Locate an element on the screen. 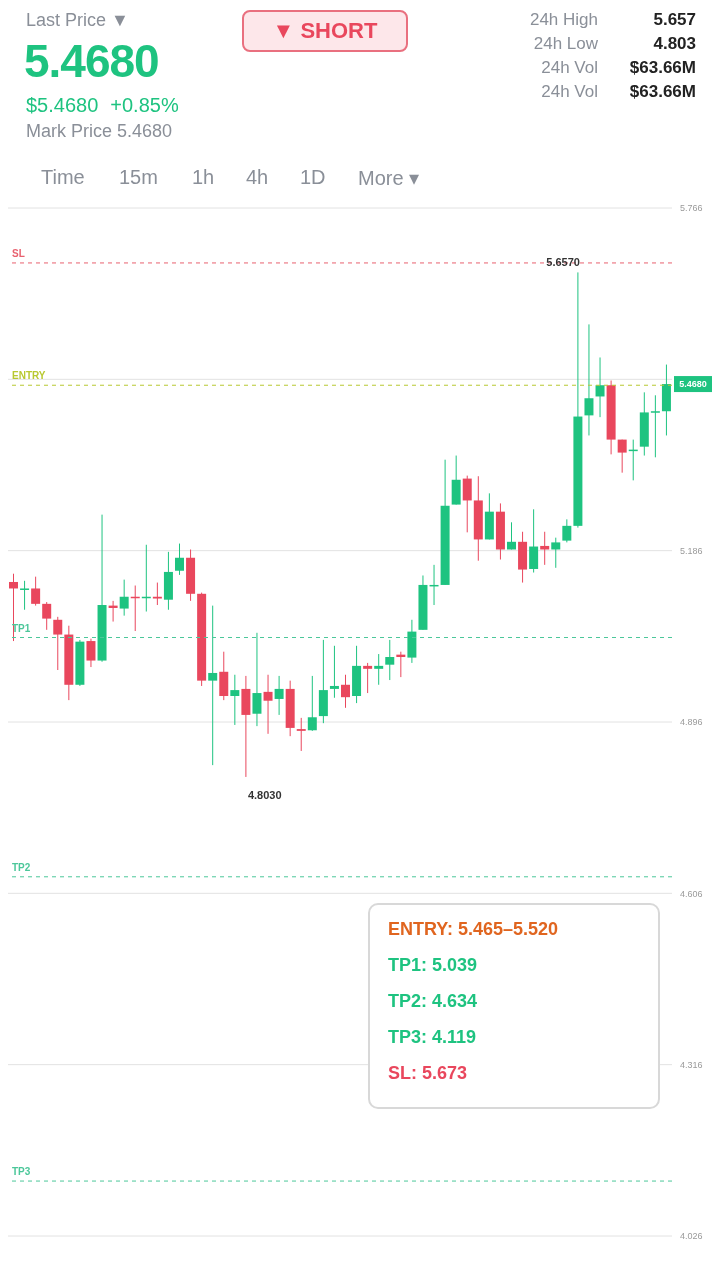 This screenshot has width=720, height=1264. text: More ▾ is located at coordinates (389, 178).